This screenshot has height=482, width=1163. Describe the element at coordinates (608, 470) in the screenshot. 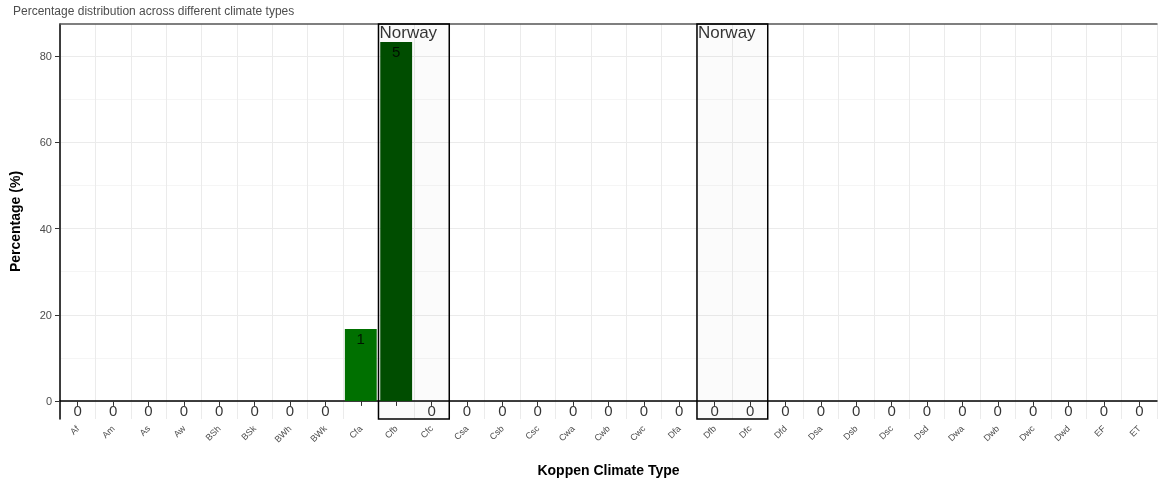

I see `x-axis-title: Koppen Climate Type` at that location.